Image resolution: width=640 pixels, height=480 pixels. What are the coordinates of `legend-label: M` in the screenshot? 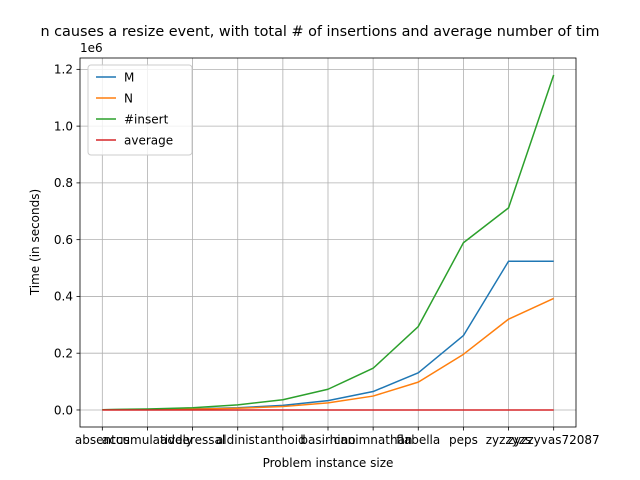 It's located at (129, 77).